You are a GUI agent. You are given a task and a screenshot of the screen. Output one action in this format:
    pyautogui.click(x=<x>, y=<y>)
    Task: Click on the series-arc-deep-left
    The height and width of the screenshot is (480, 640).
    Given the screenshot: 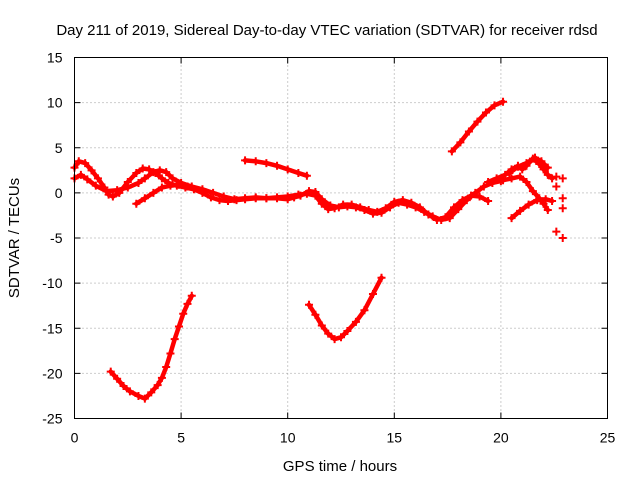 What is the action you would take?
    pyautogui.click(x=151, y=347)
    